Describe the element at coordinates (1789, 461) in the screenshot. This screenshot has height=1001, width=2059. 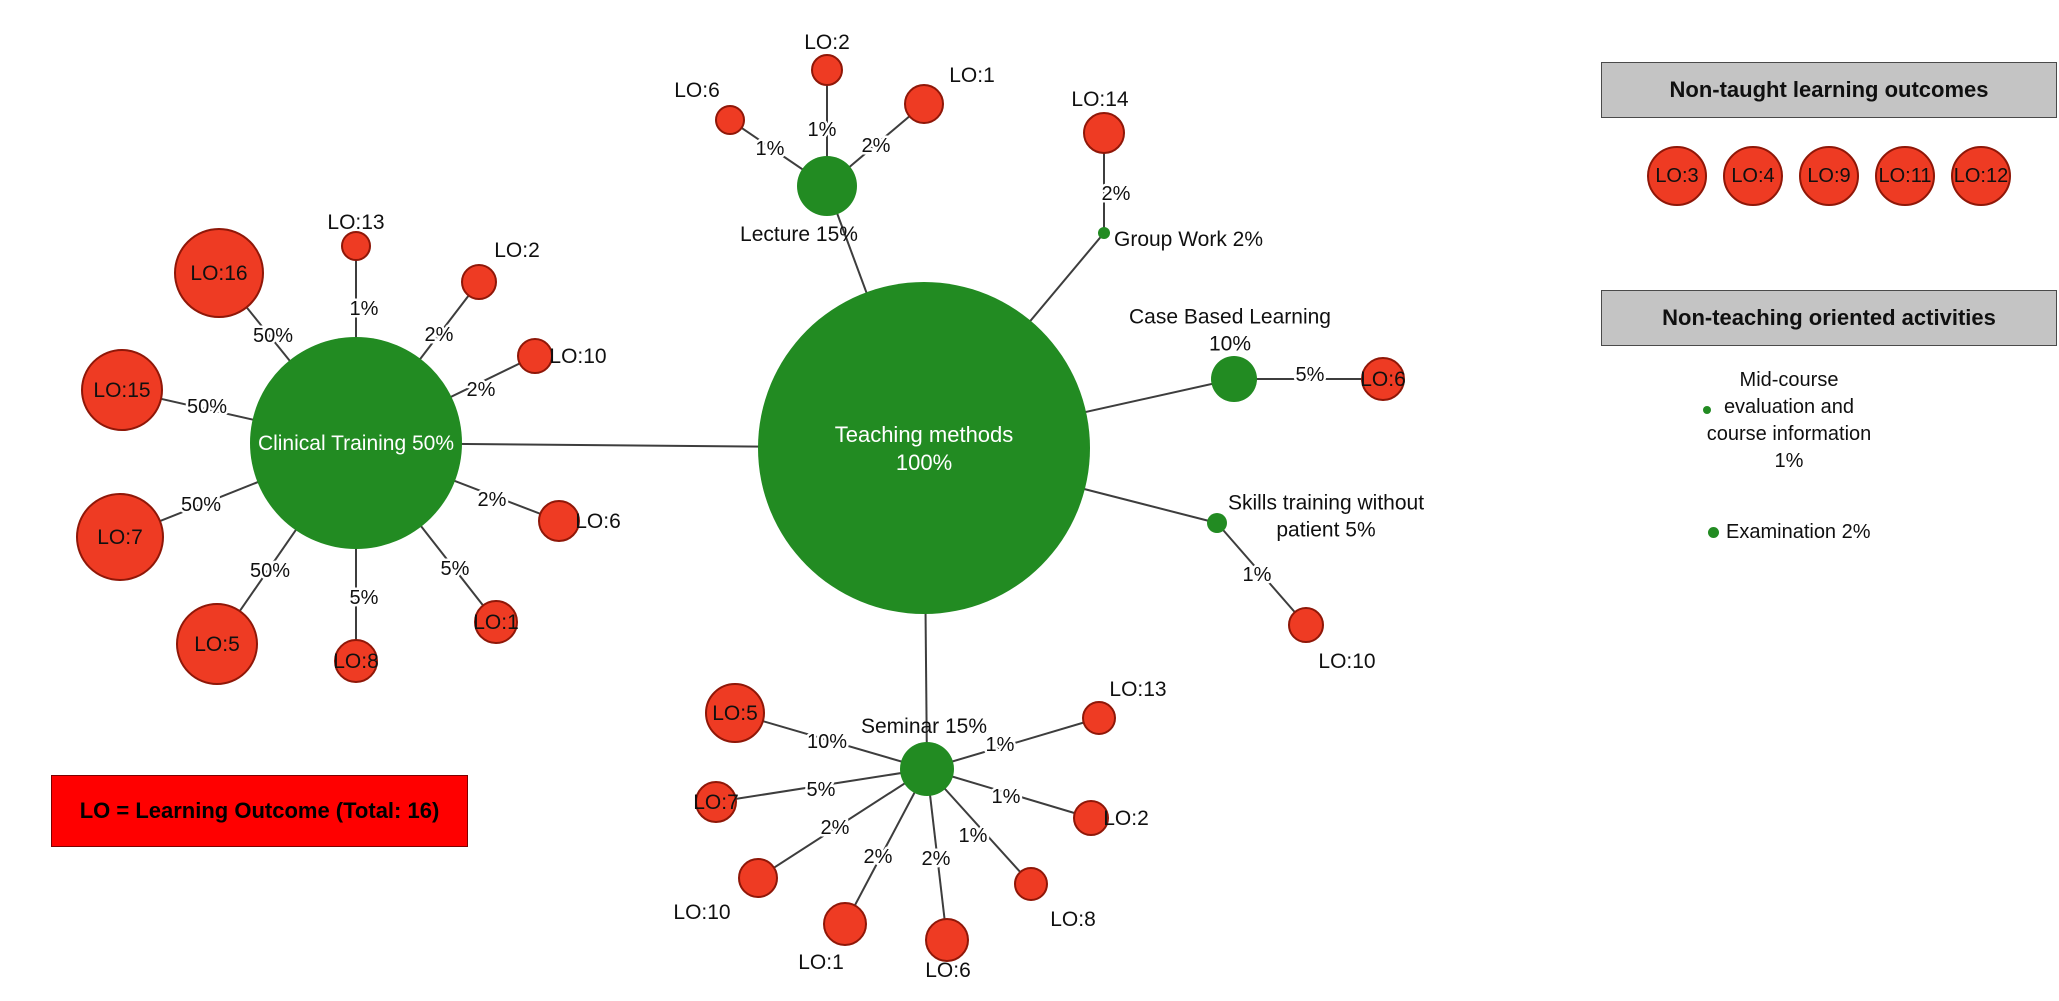
I see `midcourse-line: 1%` at that location.